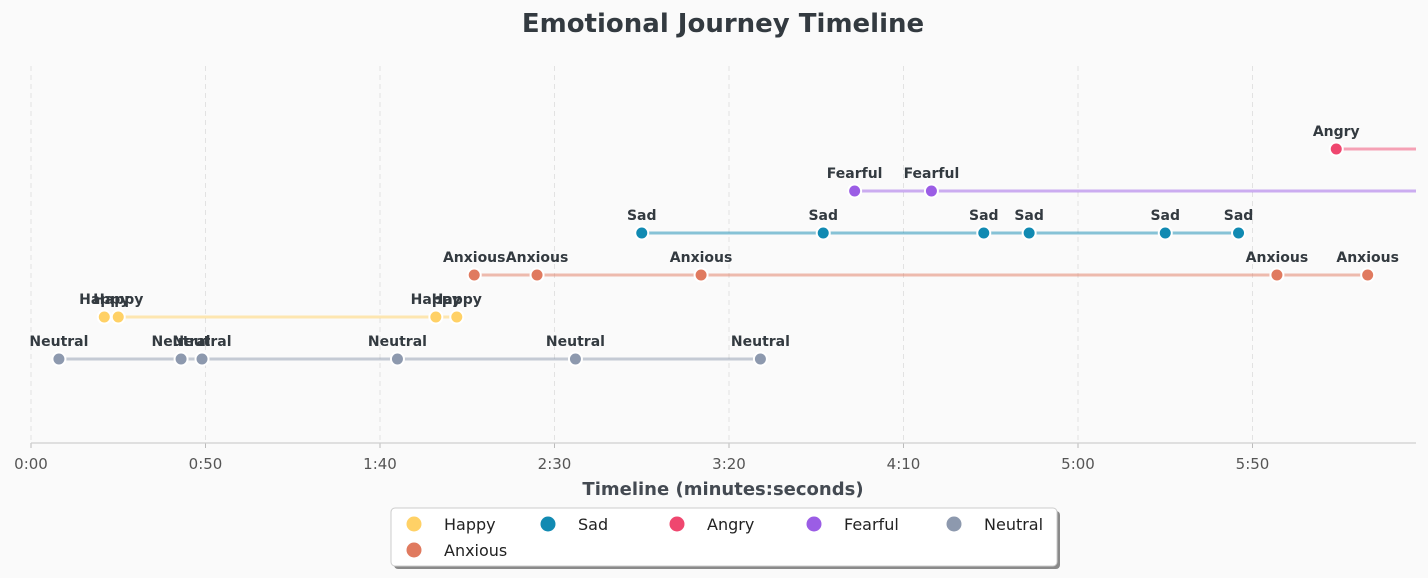  I want to click on legend-item-happy: Happy, so click(451, 524).